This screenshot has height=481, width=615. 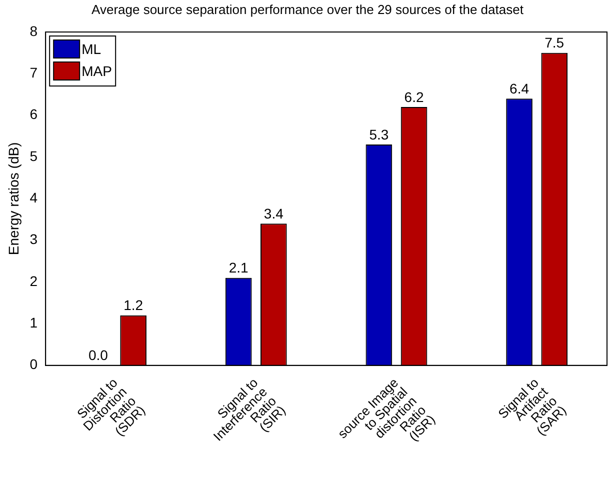 What do you see at coordinates (520, 88) in the screenshot?
I see `data-label: 6.4` at bounding box center [520, 88].